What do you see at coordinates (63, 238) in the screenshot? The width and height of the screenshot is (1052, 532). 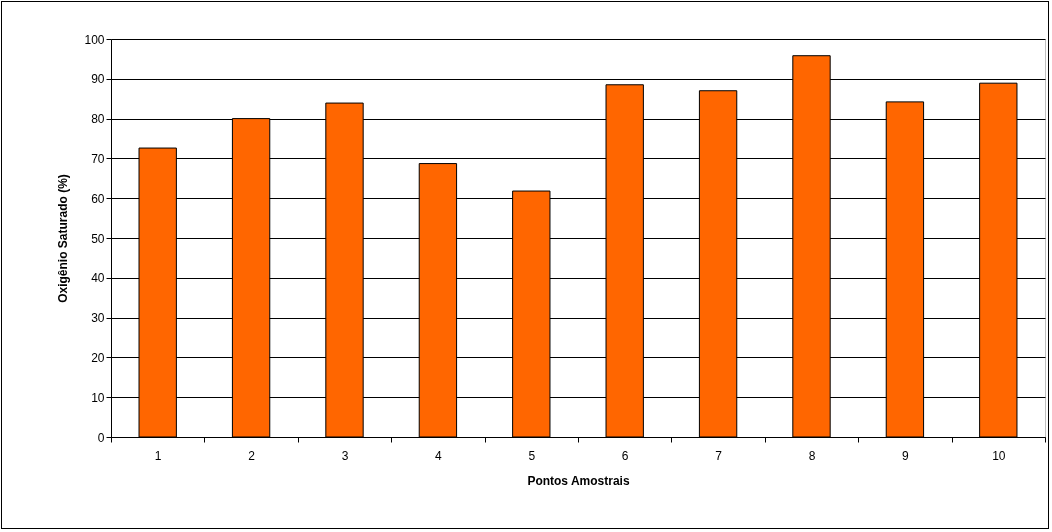 I see `y-axis-title: Oxigênio Saturado (%)` at bounding box center [63, 238].